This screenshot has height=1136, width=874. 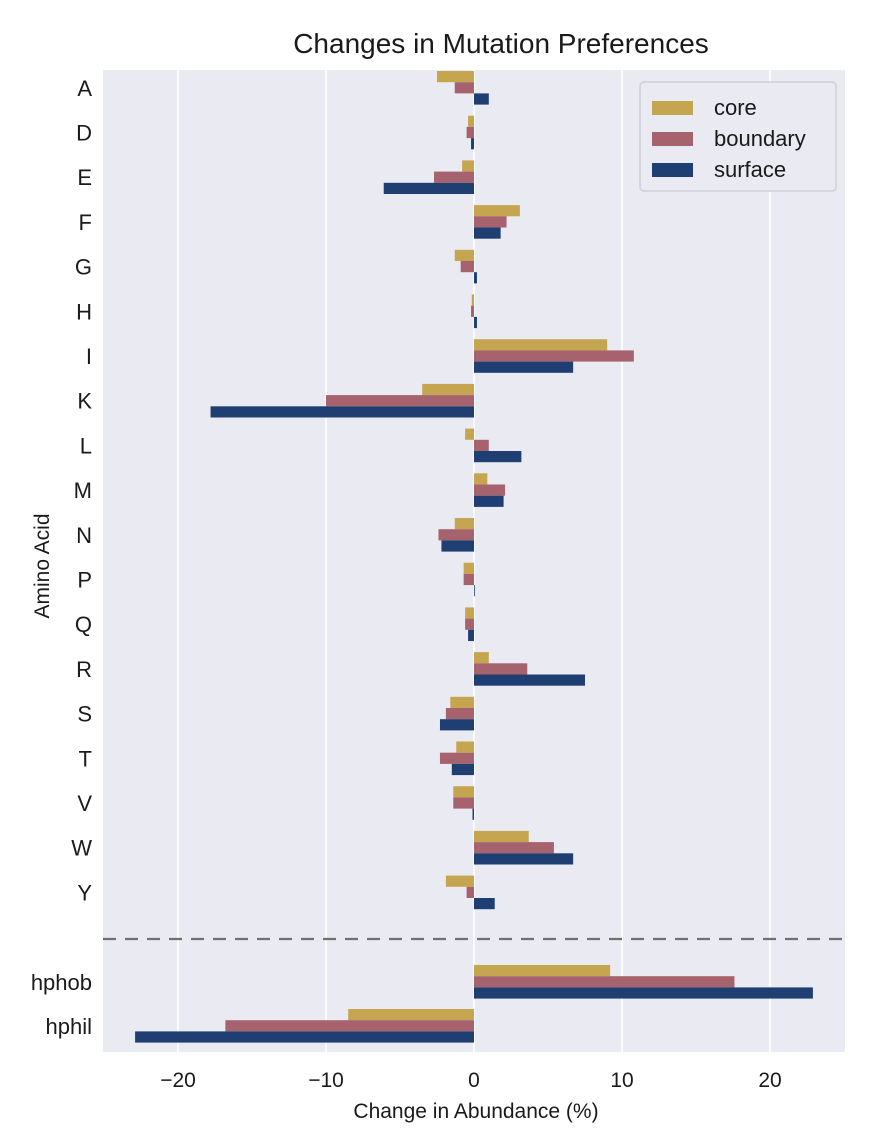 I want to click on amino-bar-T-boundary, so click(x=456, y=758).